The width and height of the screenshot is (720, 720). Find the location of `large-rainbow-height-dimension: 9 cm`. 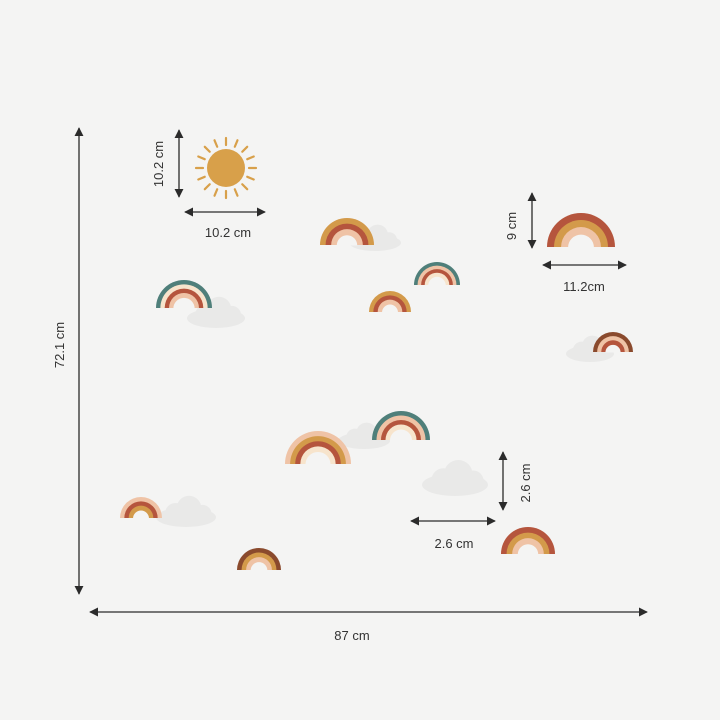

large-rainbow-height-dimension: 9 cm is located at coordinates (520, 220).